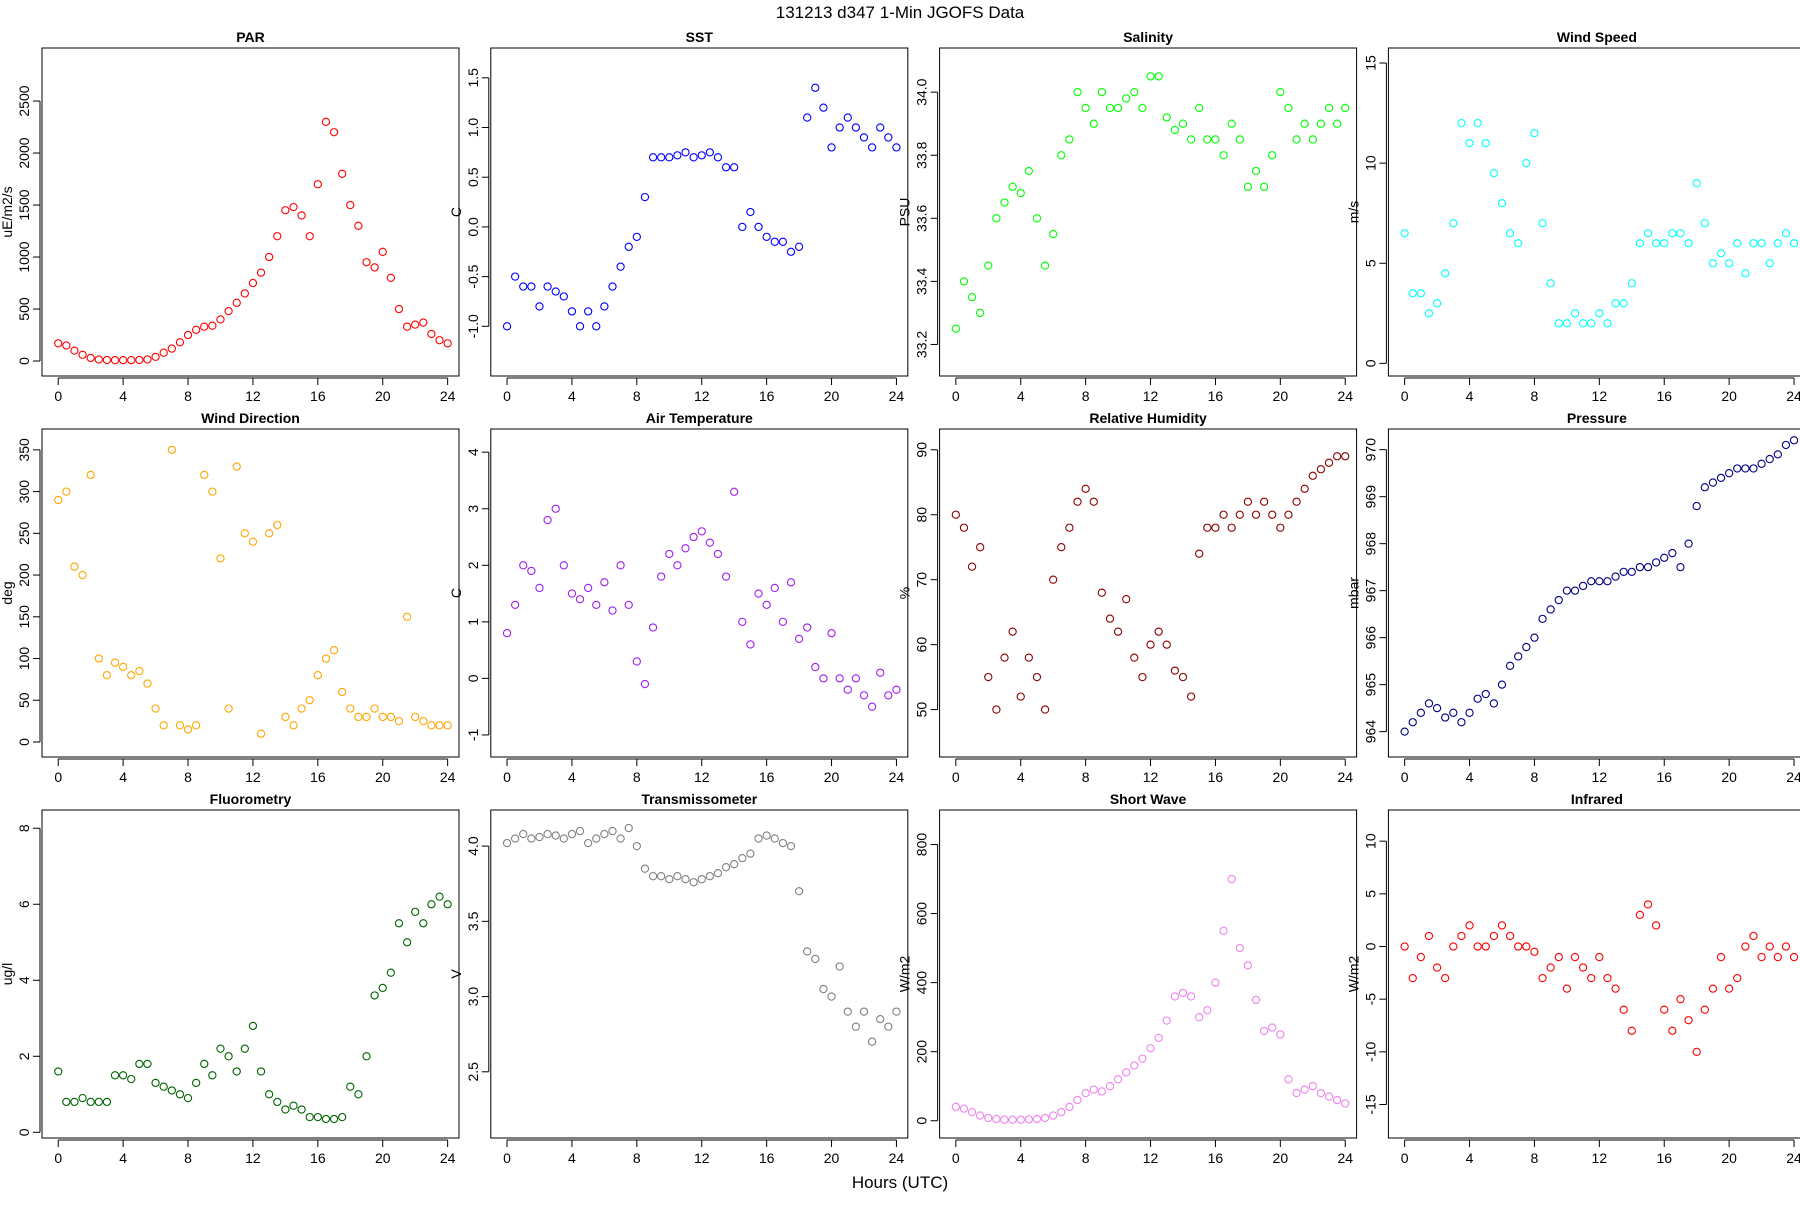 This screenshot has width=1800, height=1205. I want to click on x-tick-label: 24, so click(448, 1158).